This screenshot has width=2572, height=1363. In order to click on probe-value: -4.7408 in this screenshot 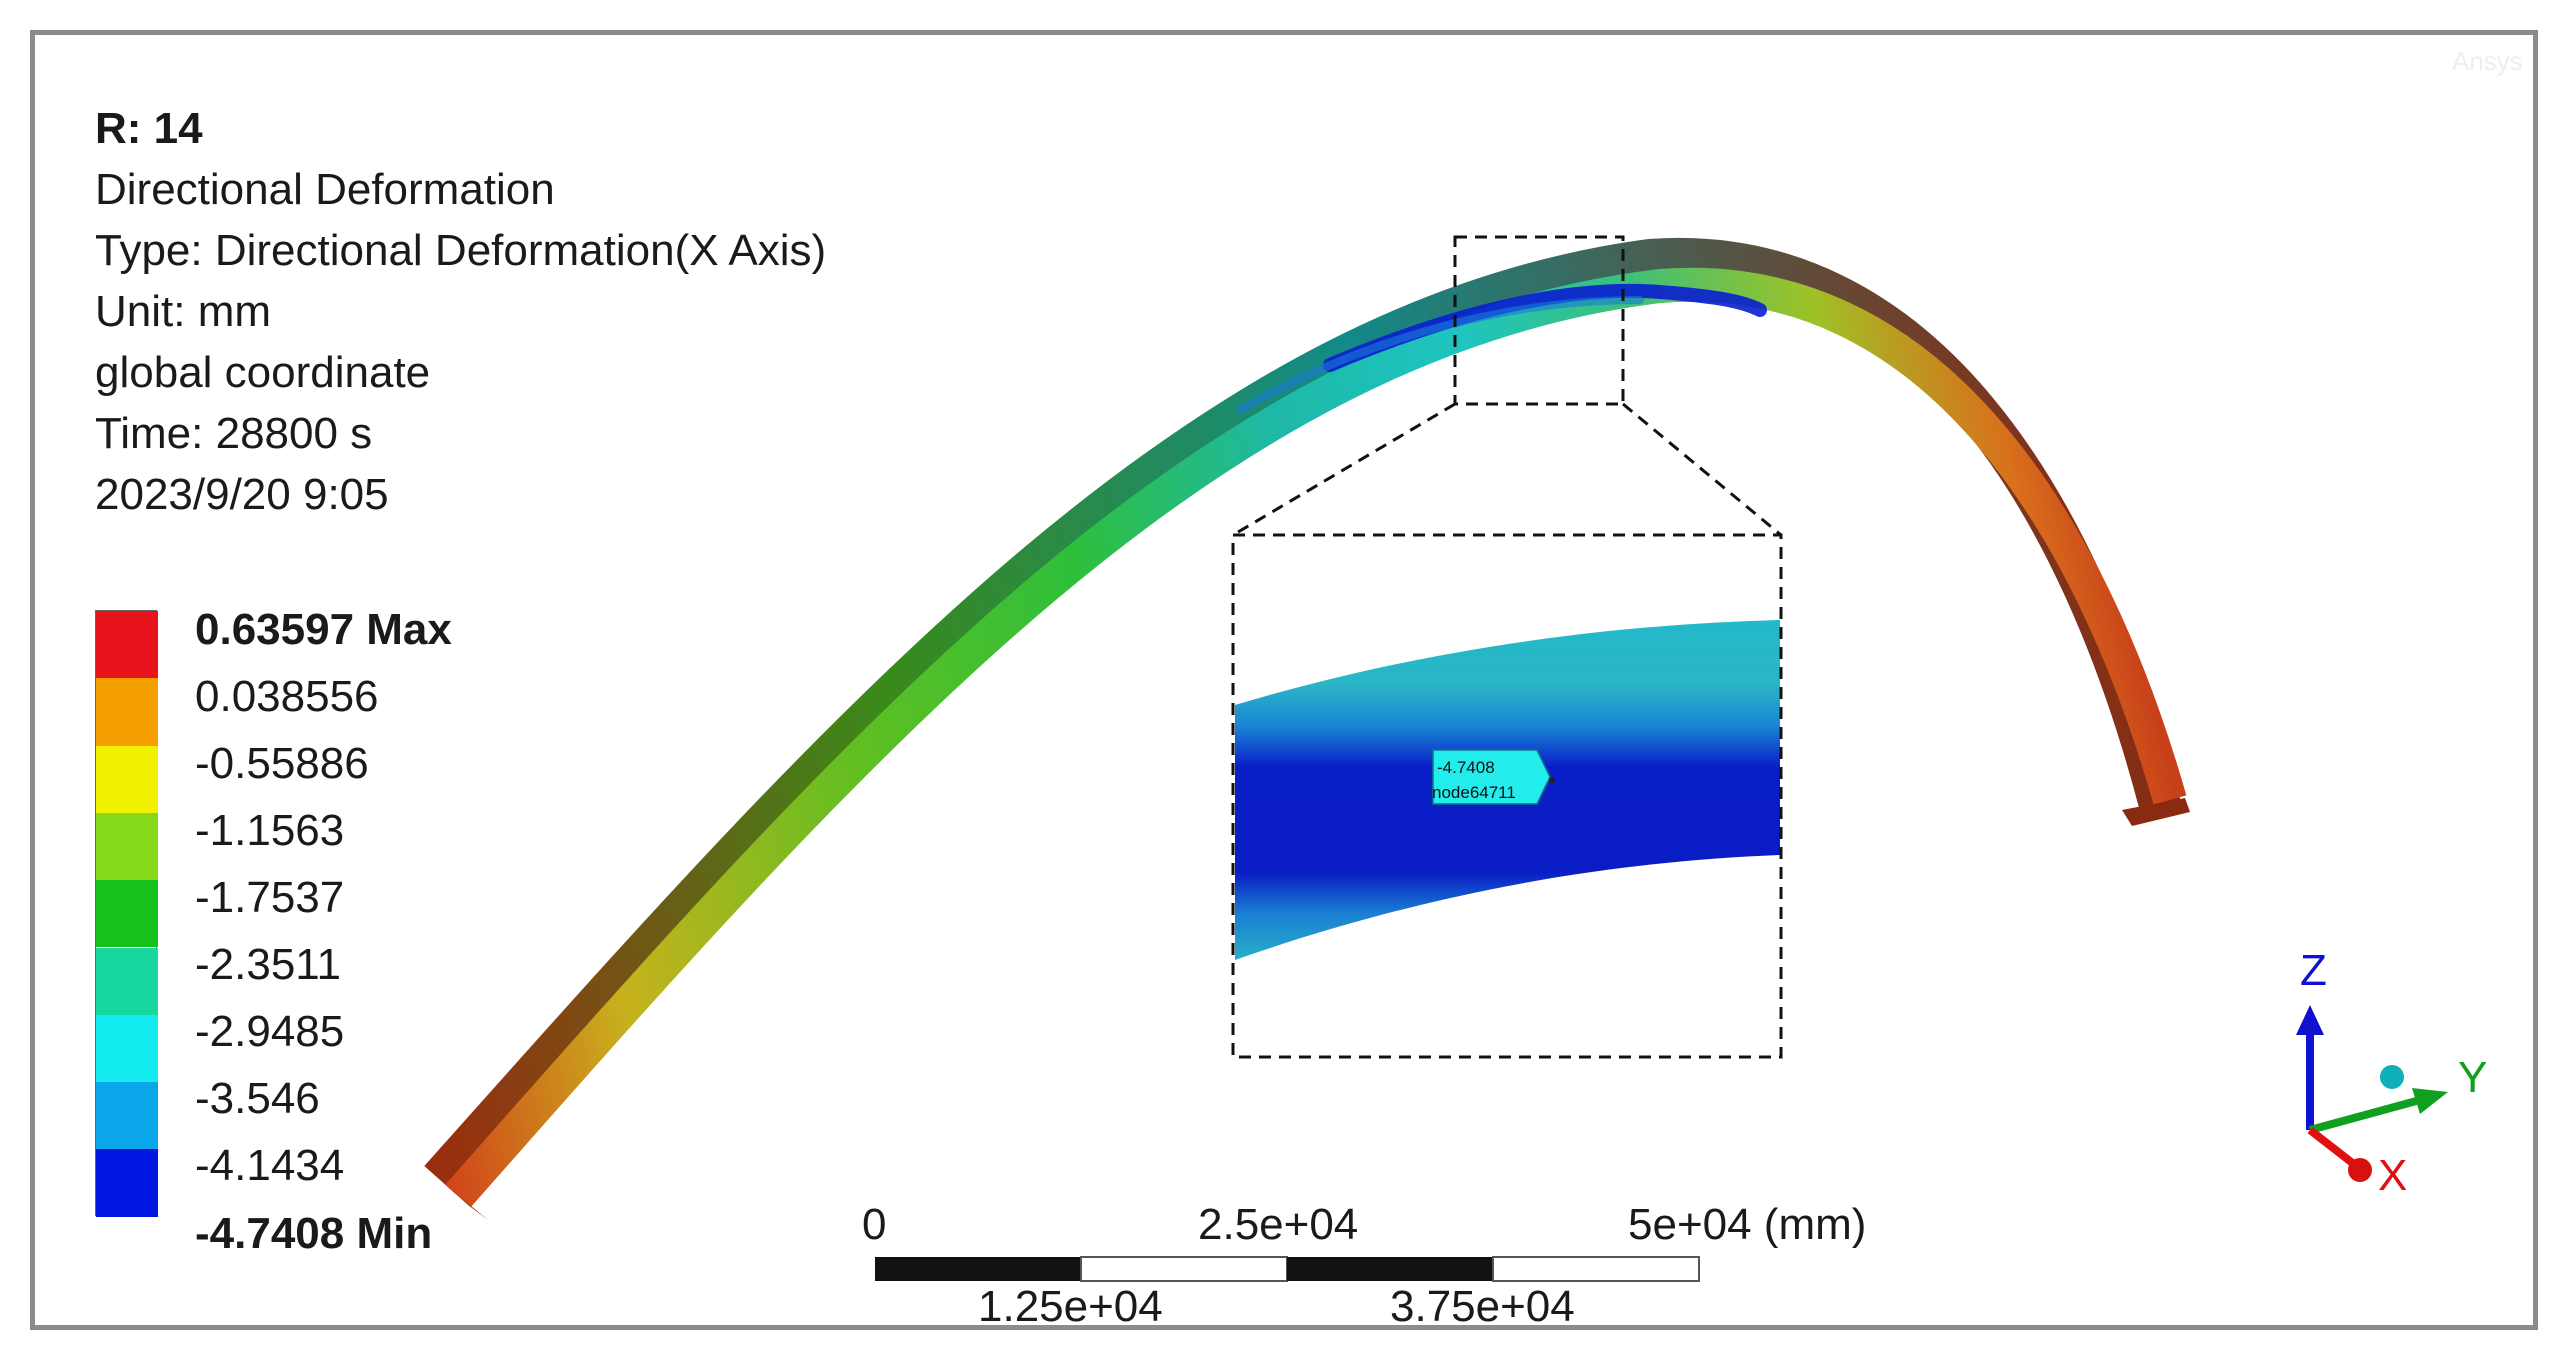, I will do `click(1466, 767)`.